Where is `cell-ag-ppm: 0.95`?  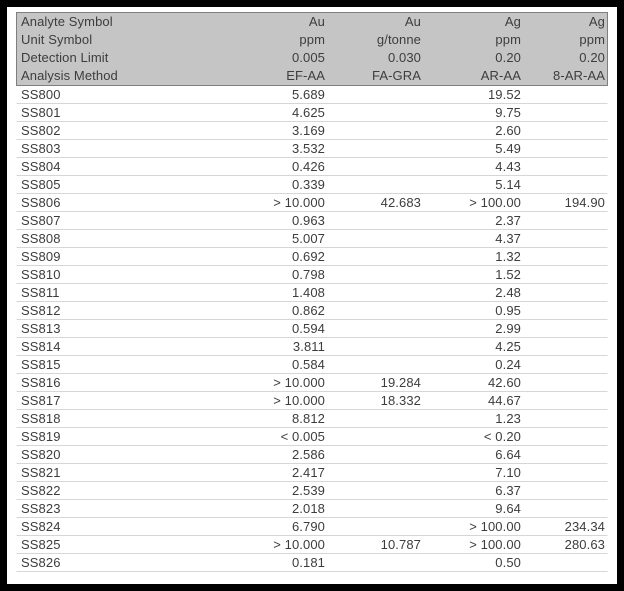 cell-ag-ppm: 0.95 is located at coordinates (508, 310).